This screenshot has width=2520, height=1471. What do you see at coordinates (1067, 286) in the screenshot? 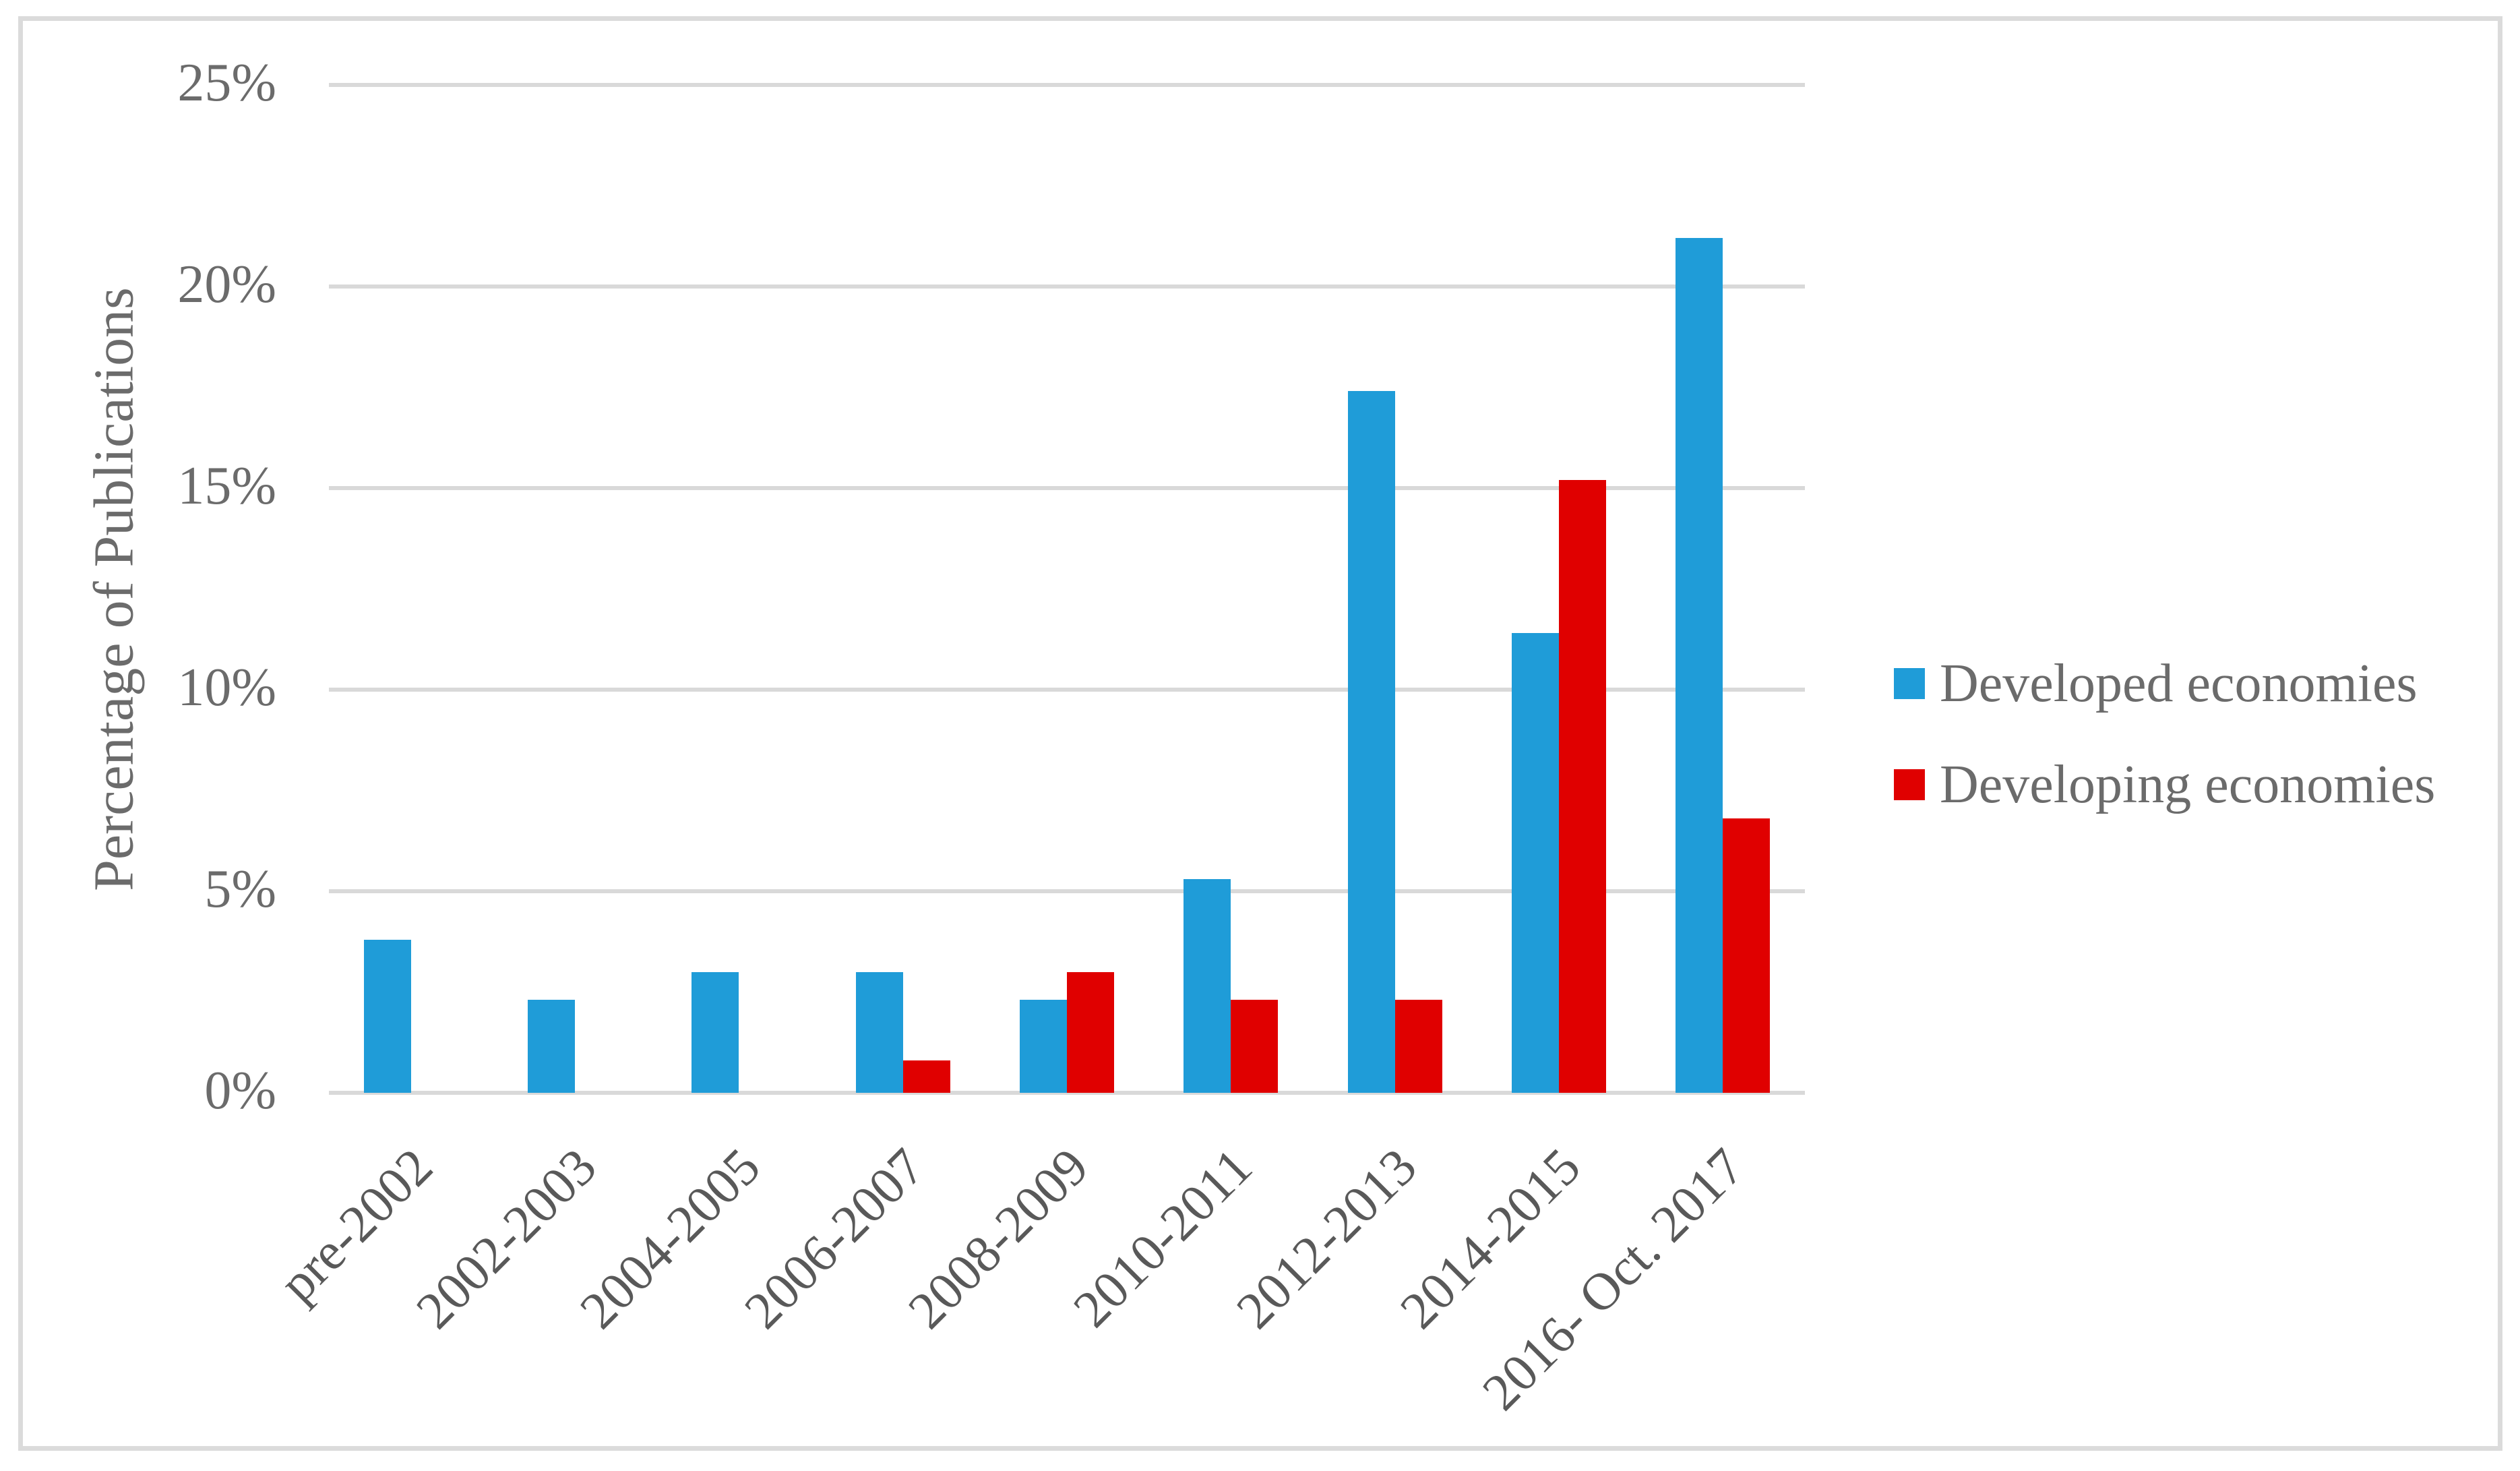
I see `gridline-20pct` at bounding box center [1067, 286].